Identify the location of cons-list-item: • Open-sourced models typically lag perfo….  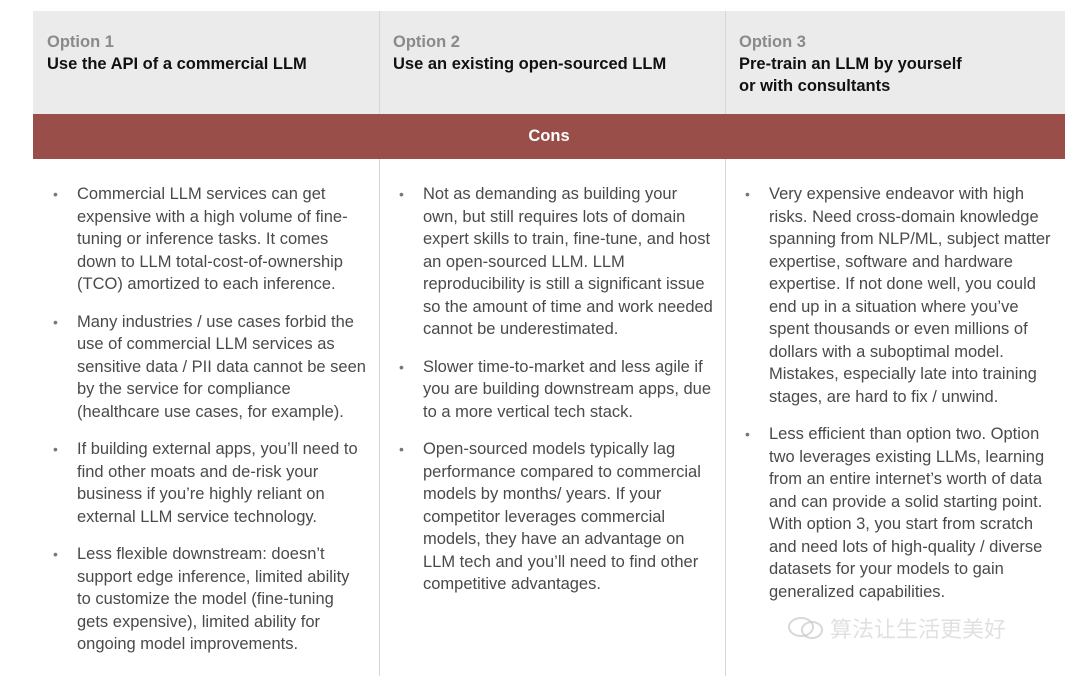
(553, 517).